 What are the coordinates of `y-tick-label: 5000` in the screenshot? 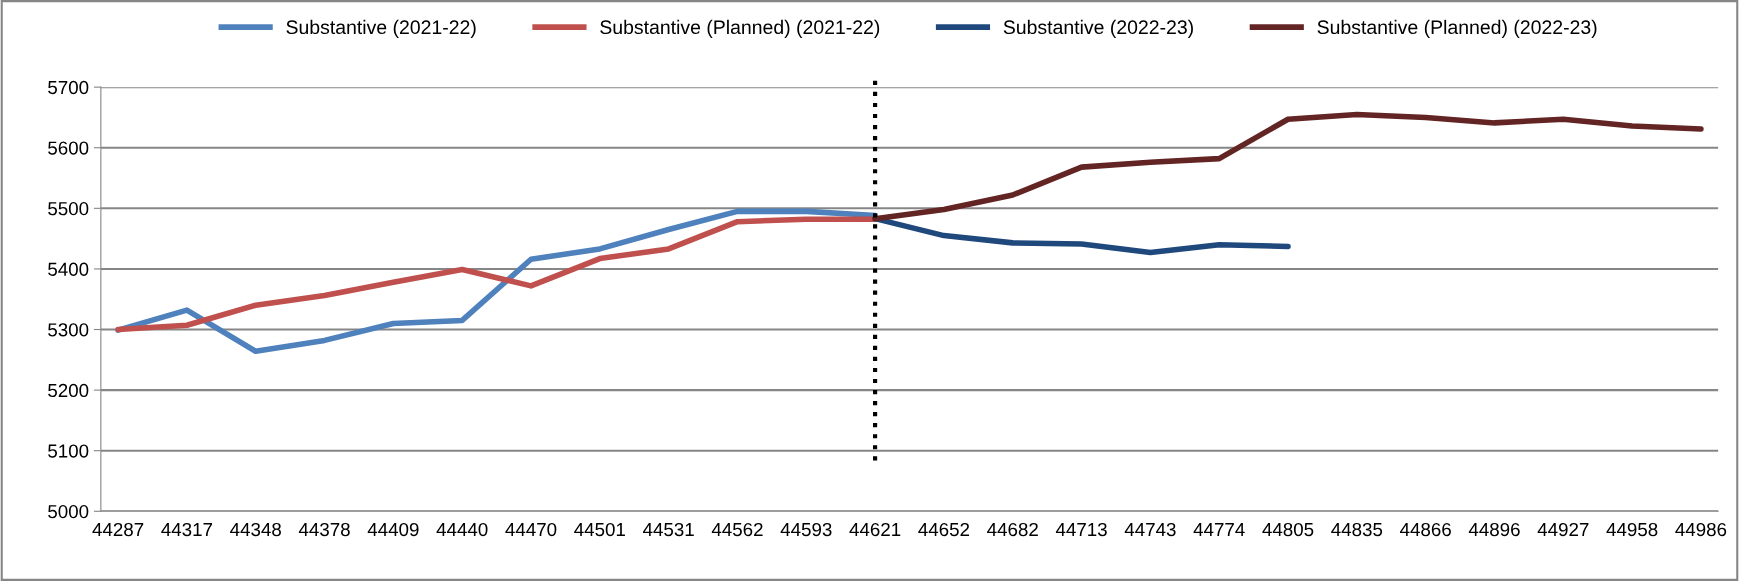 It's located at (68, 511).